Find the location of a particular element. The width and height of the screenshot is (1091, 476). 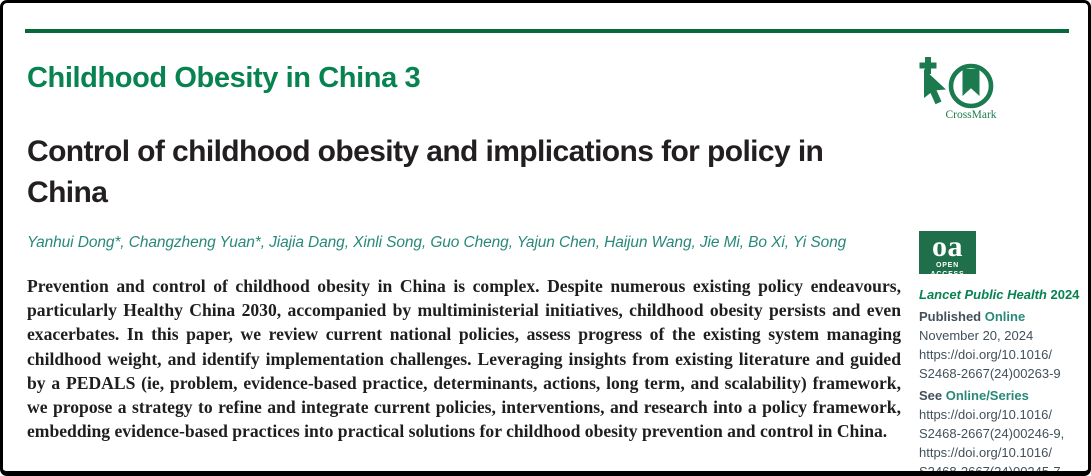

doi-series-line1: https://doi.org/10.1016/ is located at coordinates (985, 414).